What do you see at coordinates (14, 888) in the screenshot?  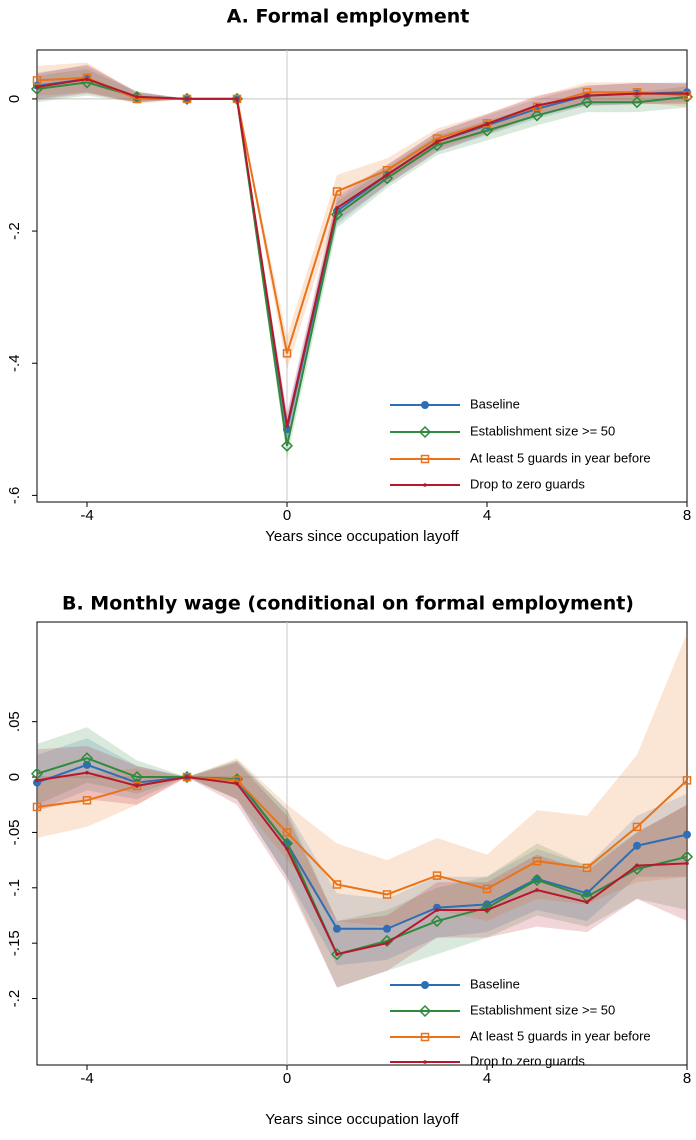 I see `y-tick-label: -.1` at bounding box center [14, 888].